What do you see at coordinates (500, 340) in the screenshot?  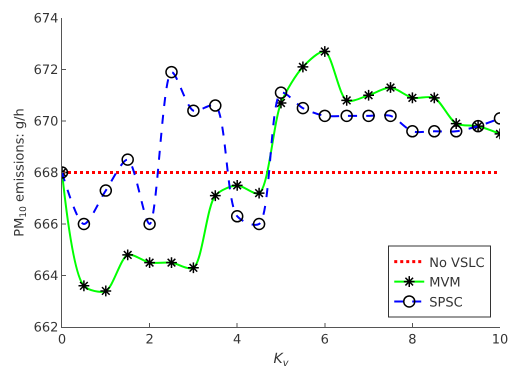 I see `x-tick-label: 10` at bounding box center [500, 340].